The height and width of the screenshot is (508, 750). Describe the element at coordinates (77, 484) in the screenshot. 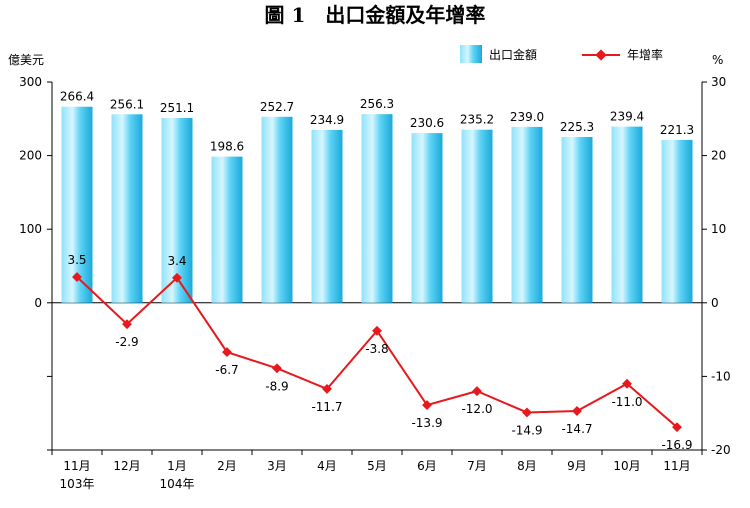

I see `x-year-label: 103年` at that location.